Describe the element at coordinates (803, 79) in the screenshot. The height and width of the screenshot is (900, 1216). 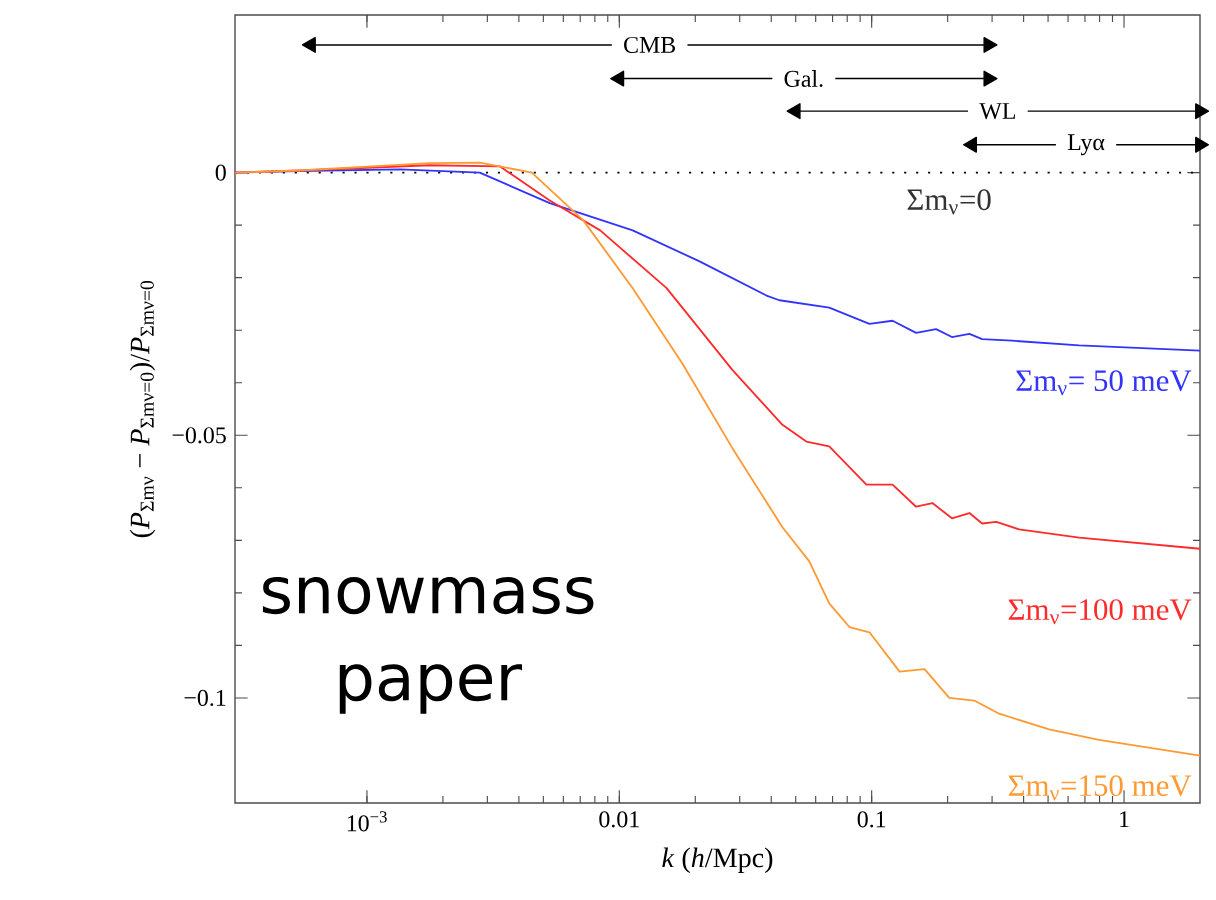
I see `series-label: Gal.` at that location.